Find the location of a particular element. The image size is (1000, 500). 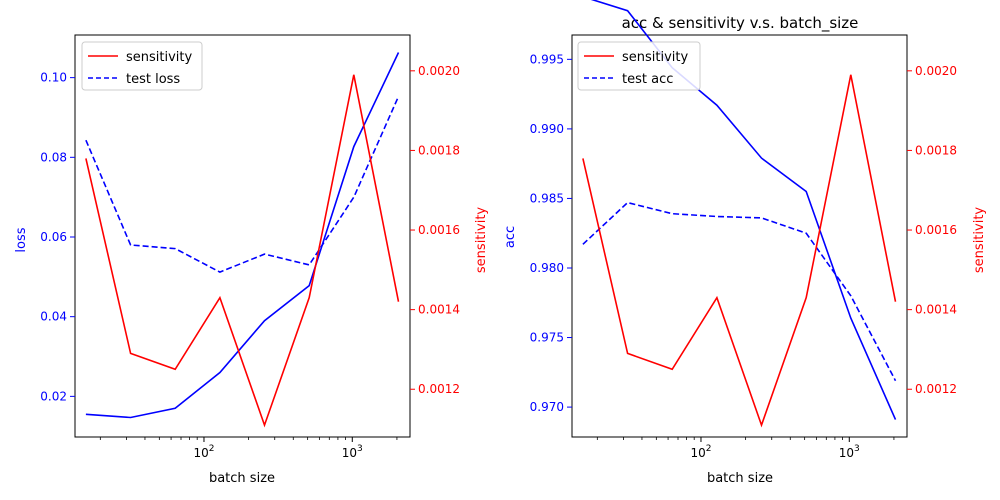

y-left-tick-label: 0.990 is located at coordinates (547, 129).